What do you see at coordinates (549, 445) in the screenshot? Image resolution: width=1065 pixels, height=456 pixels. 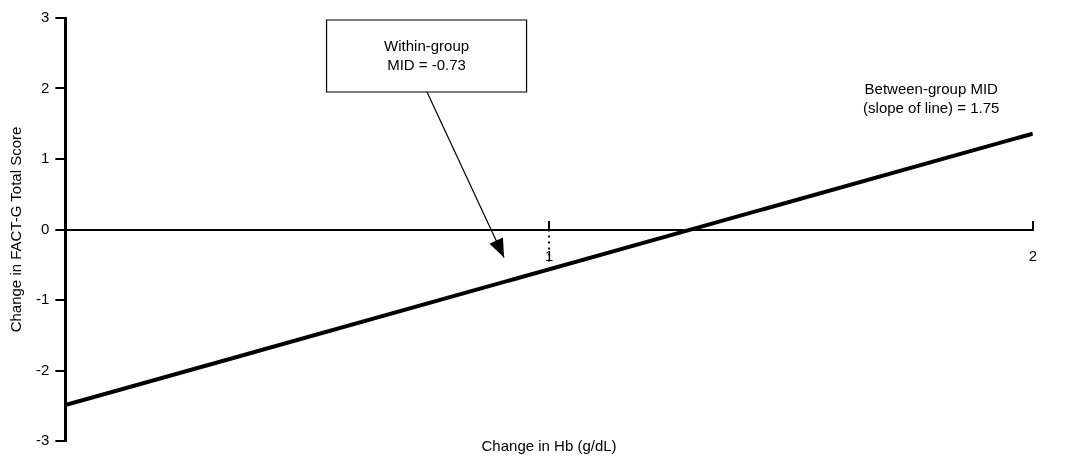 I see `x-axis-title: Change in Hb (g/dL)` at bounding box center [549, 445].